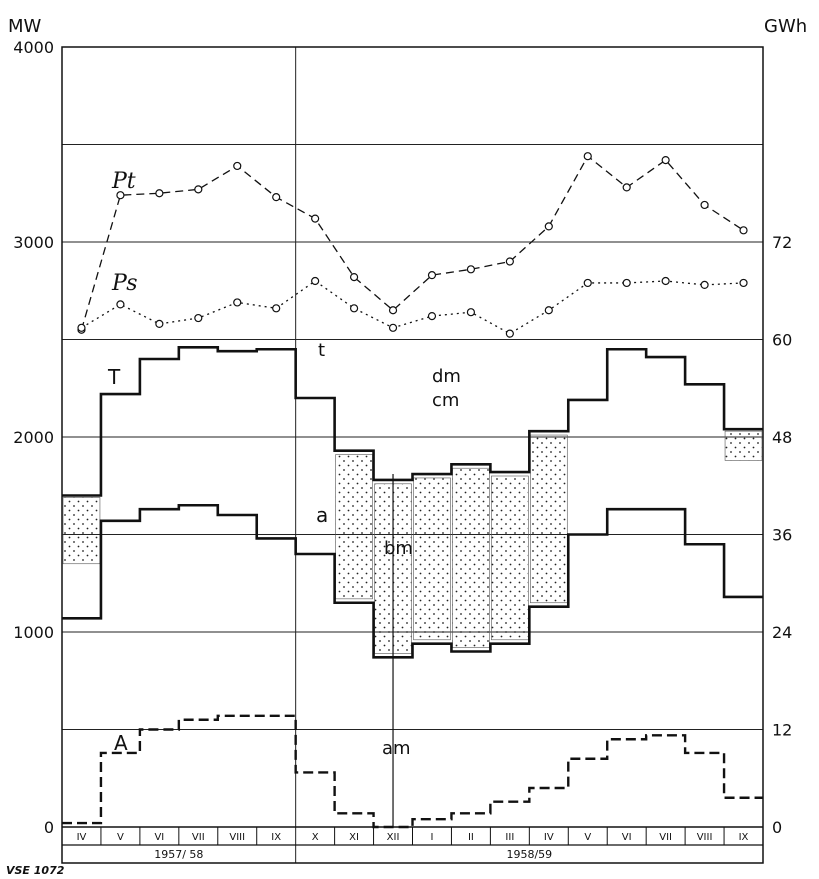 Image resolution: width=819 pixels, height=879 pixels. Describe the element at coordinates (315, 837) in the screenshot. I see `month-label: X` at that location.